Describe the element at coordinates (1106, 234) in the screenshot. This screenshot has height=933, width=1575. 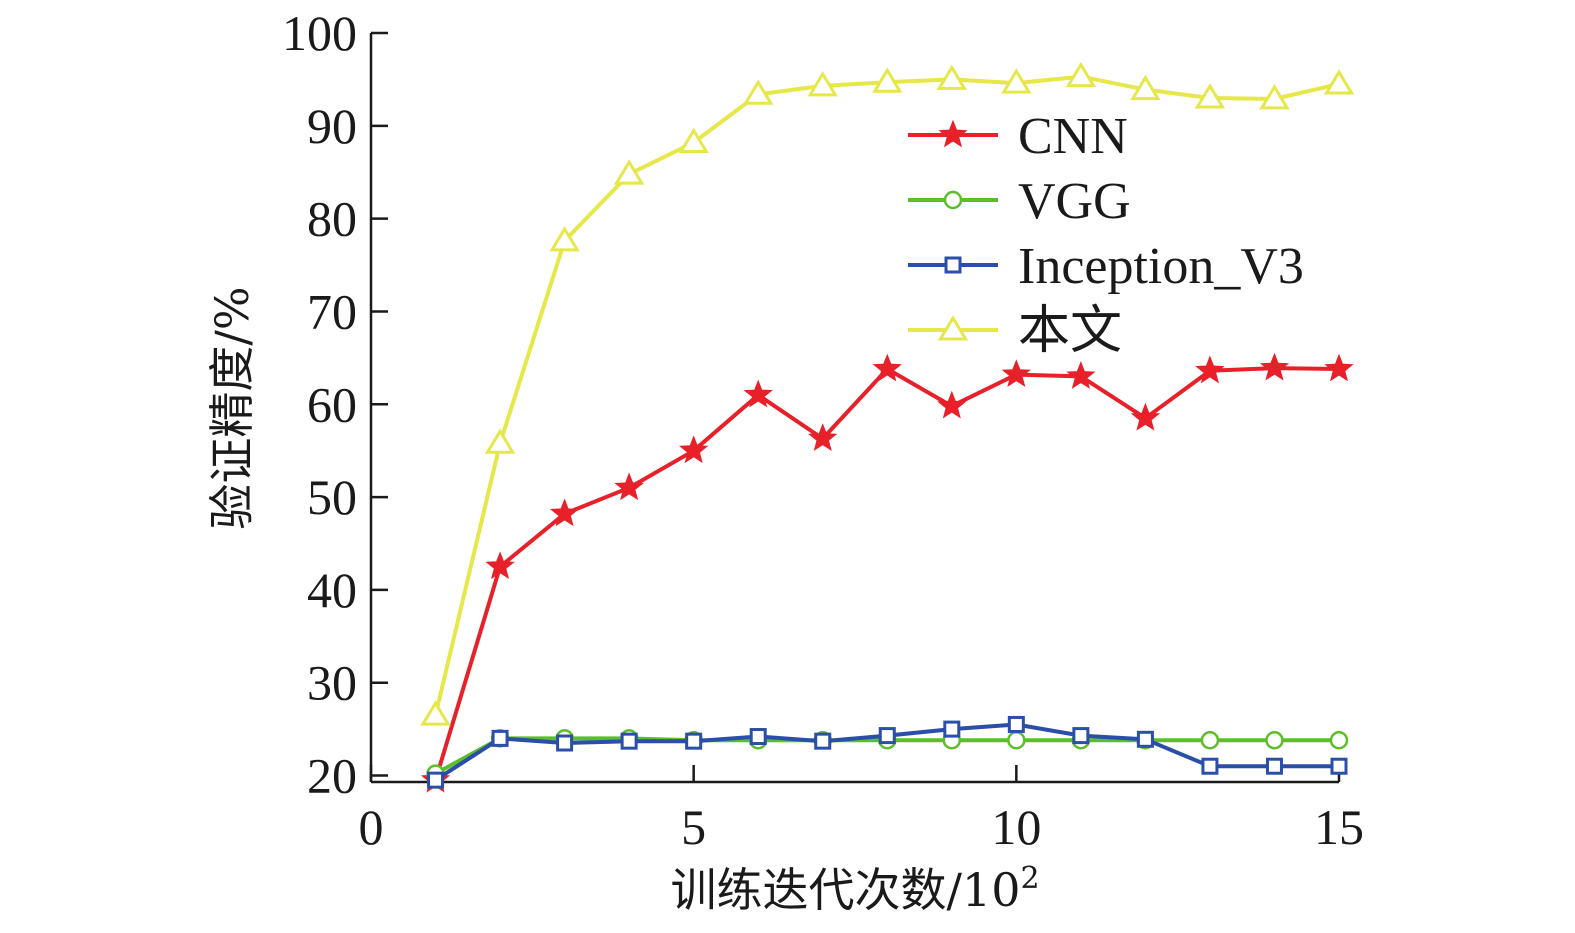
I see `legend: CNN VGG Inception_V3 本文` at that location.